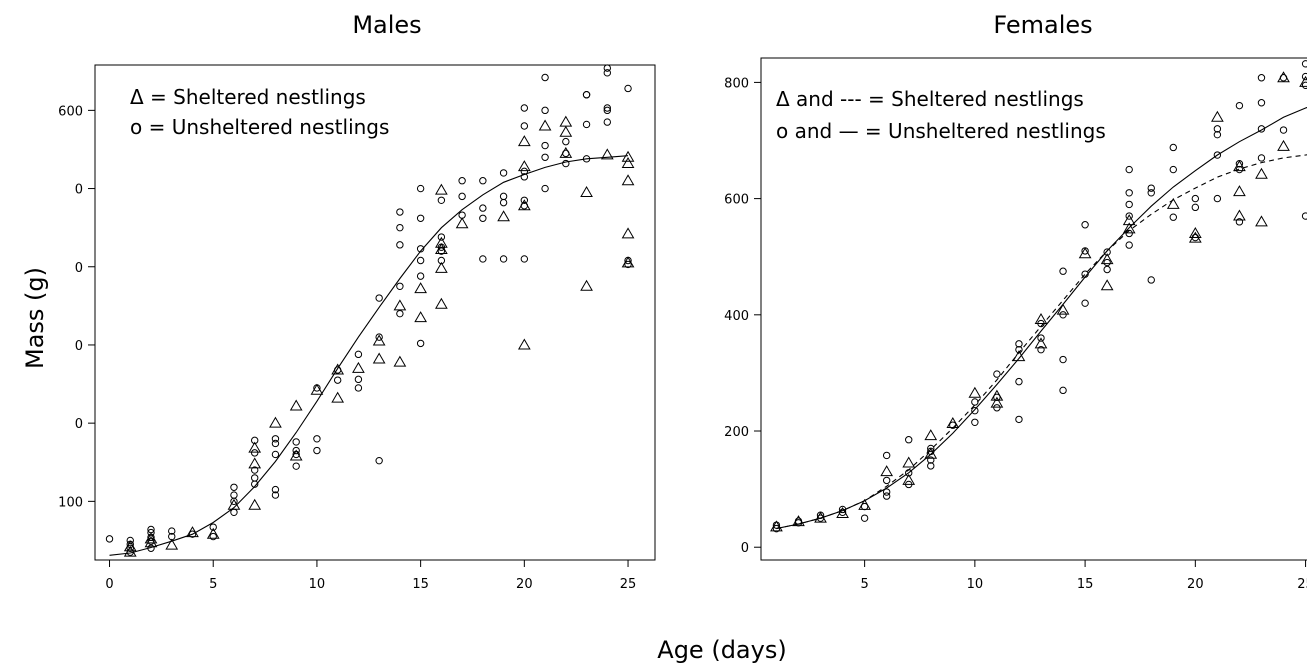 The image size is (1307, 672). Describe the element at coordinates (386, 25) in the screenshot. I see `chart-title-males: Males` at that location.